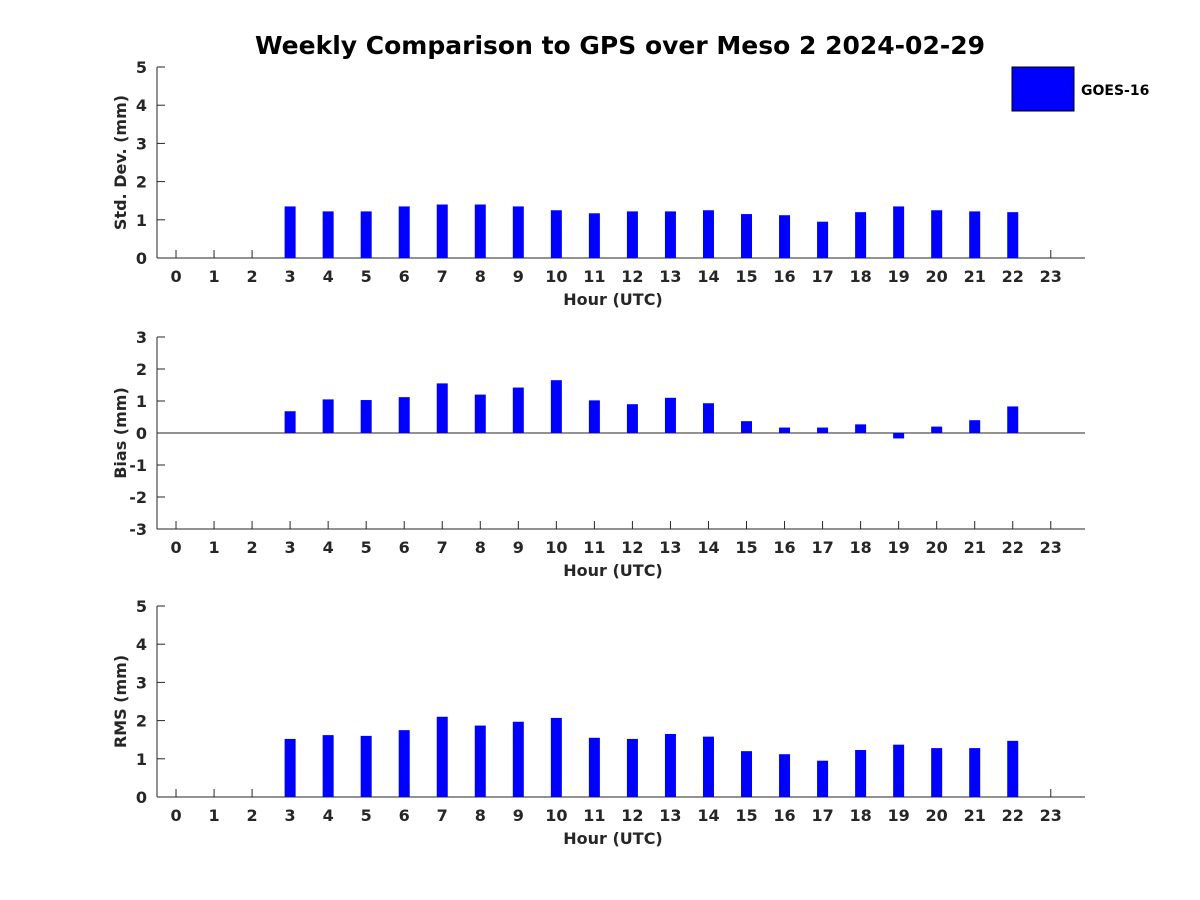  I want to click on std-dev-x-tick-label: 18, so click(860, 276).